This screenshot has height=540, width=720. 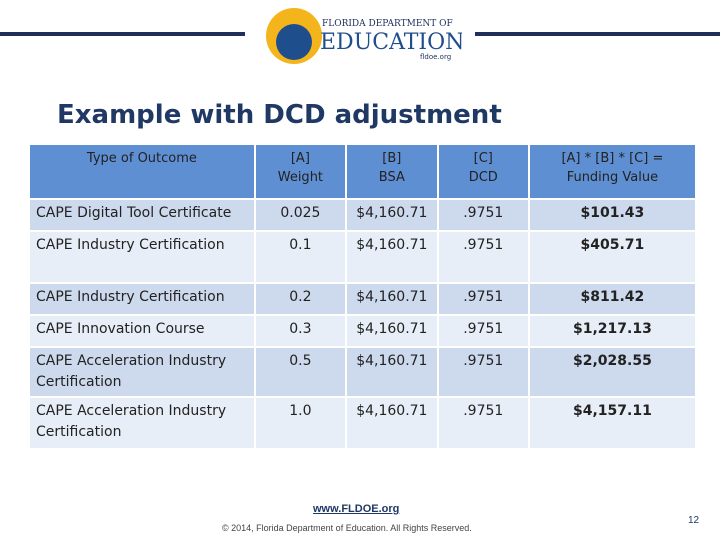 What do you see at coordinates (141, 158) in the screenshot?
I see `header-line: Type of Outcome` at bounding box center [141, 158].